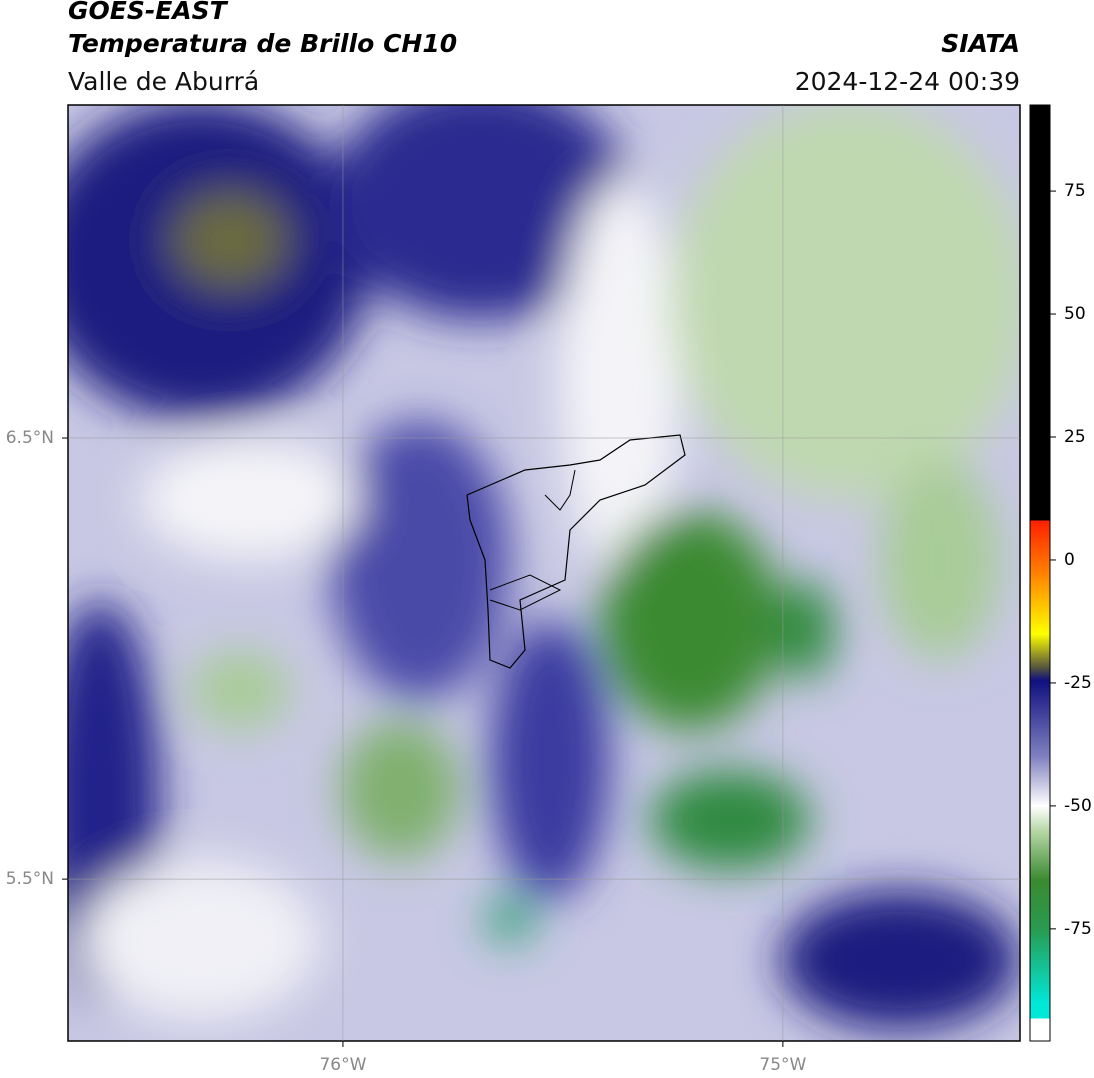  What do you see at coordinates (163, 81) in the screenshot?
I see `region: Valle de Aburrá` at bounding box center [163, 81].